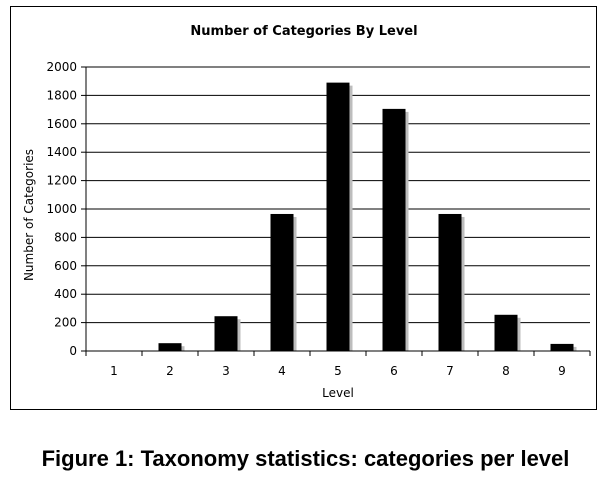 The height and width of the screenshot is (487, 611). What do you see at coordinates (65, 266) in the screenshot?
I see `y-tick-label: 600` at bounding box center [65, 266].